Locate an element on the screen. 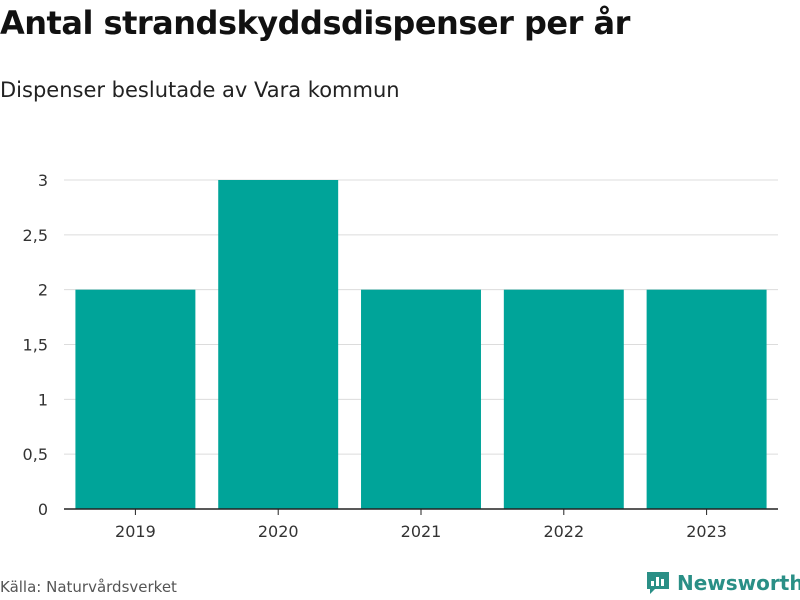  y-tick-label: 0 is located at coordinates (43, 509).